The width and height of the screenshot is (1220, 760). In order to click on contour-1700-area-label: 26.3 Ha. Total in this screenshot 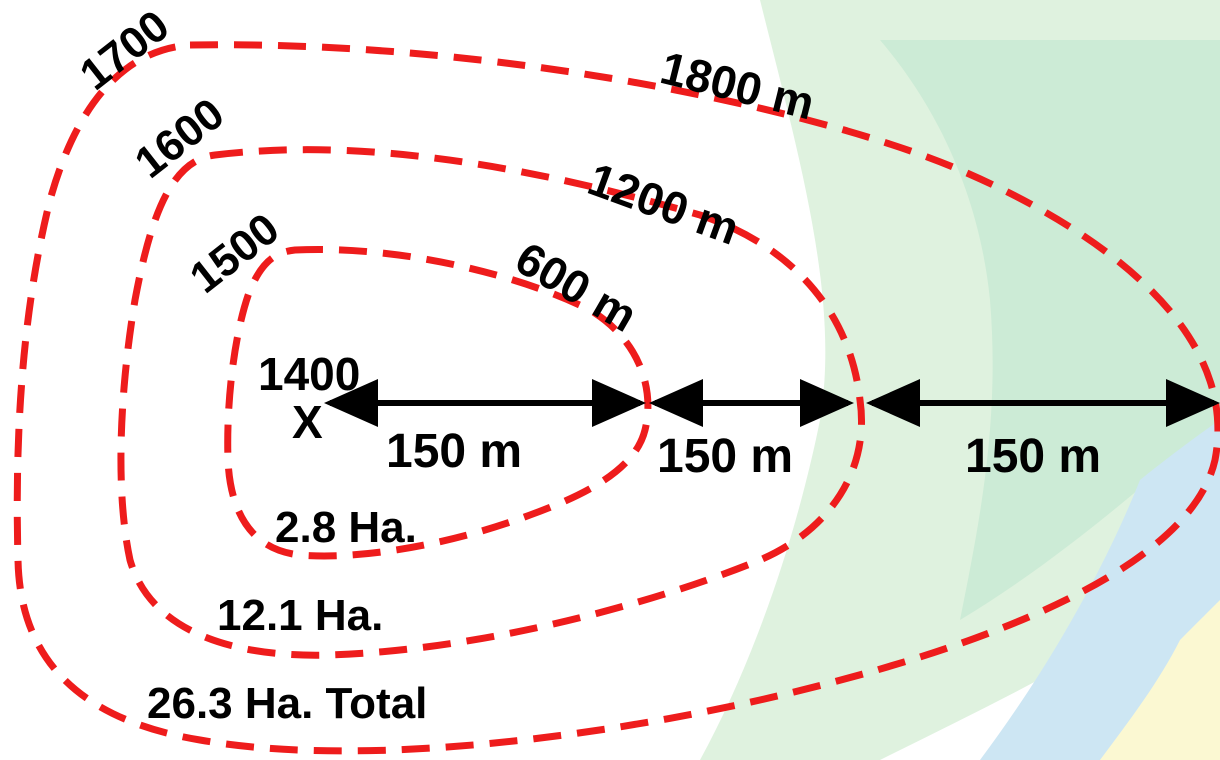, I will do `click(287, 703)`.